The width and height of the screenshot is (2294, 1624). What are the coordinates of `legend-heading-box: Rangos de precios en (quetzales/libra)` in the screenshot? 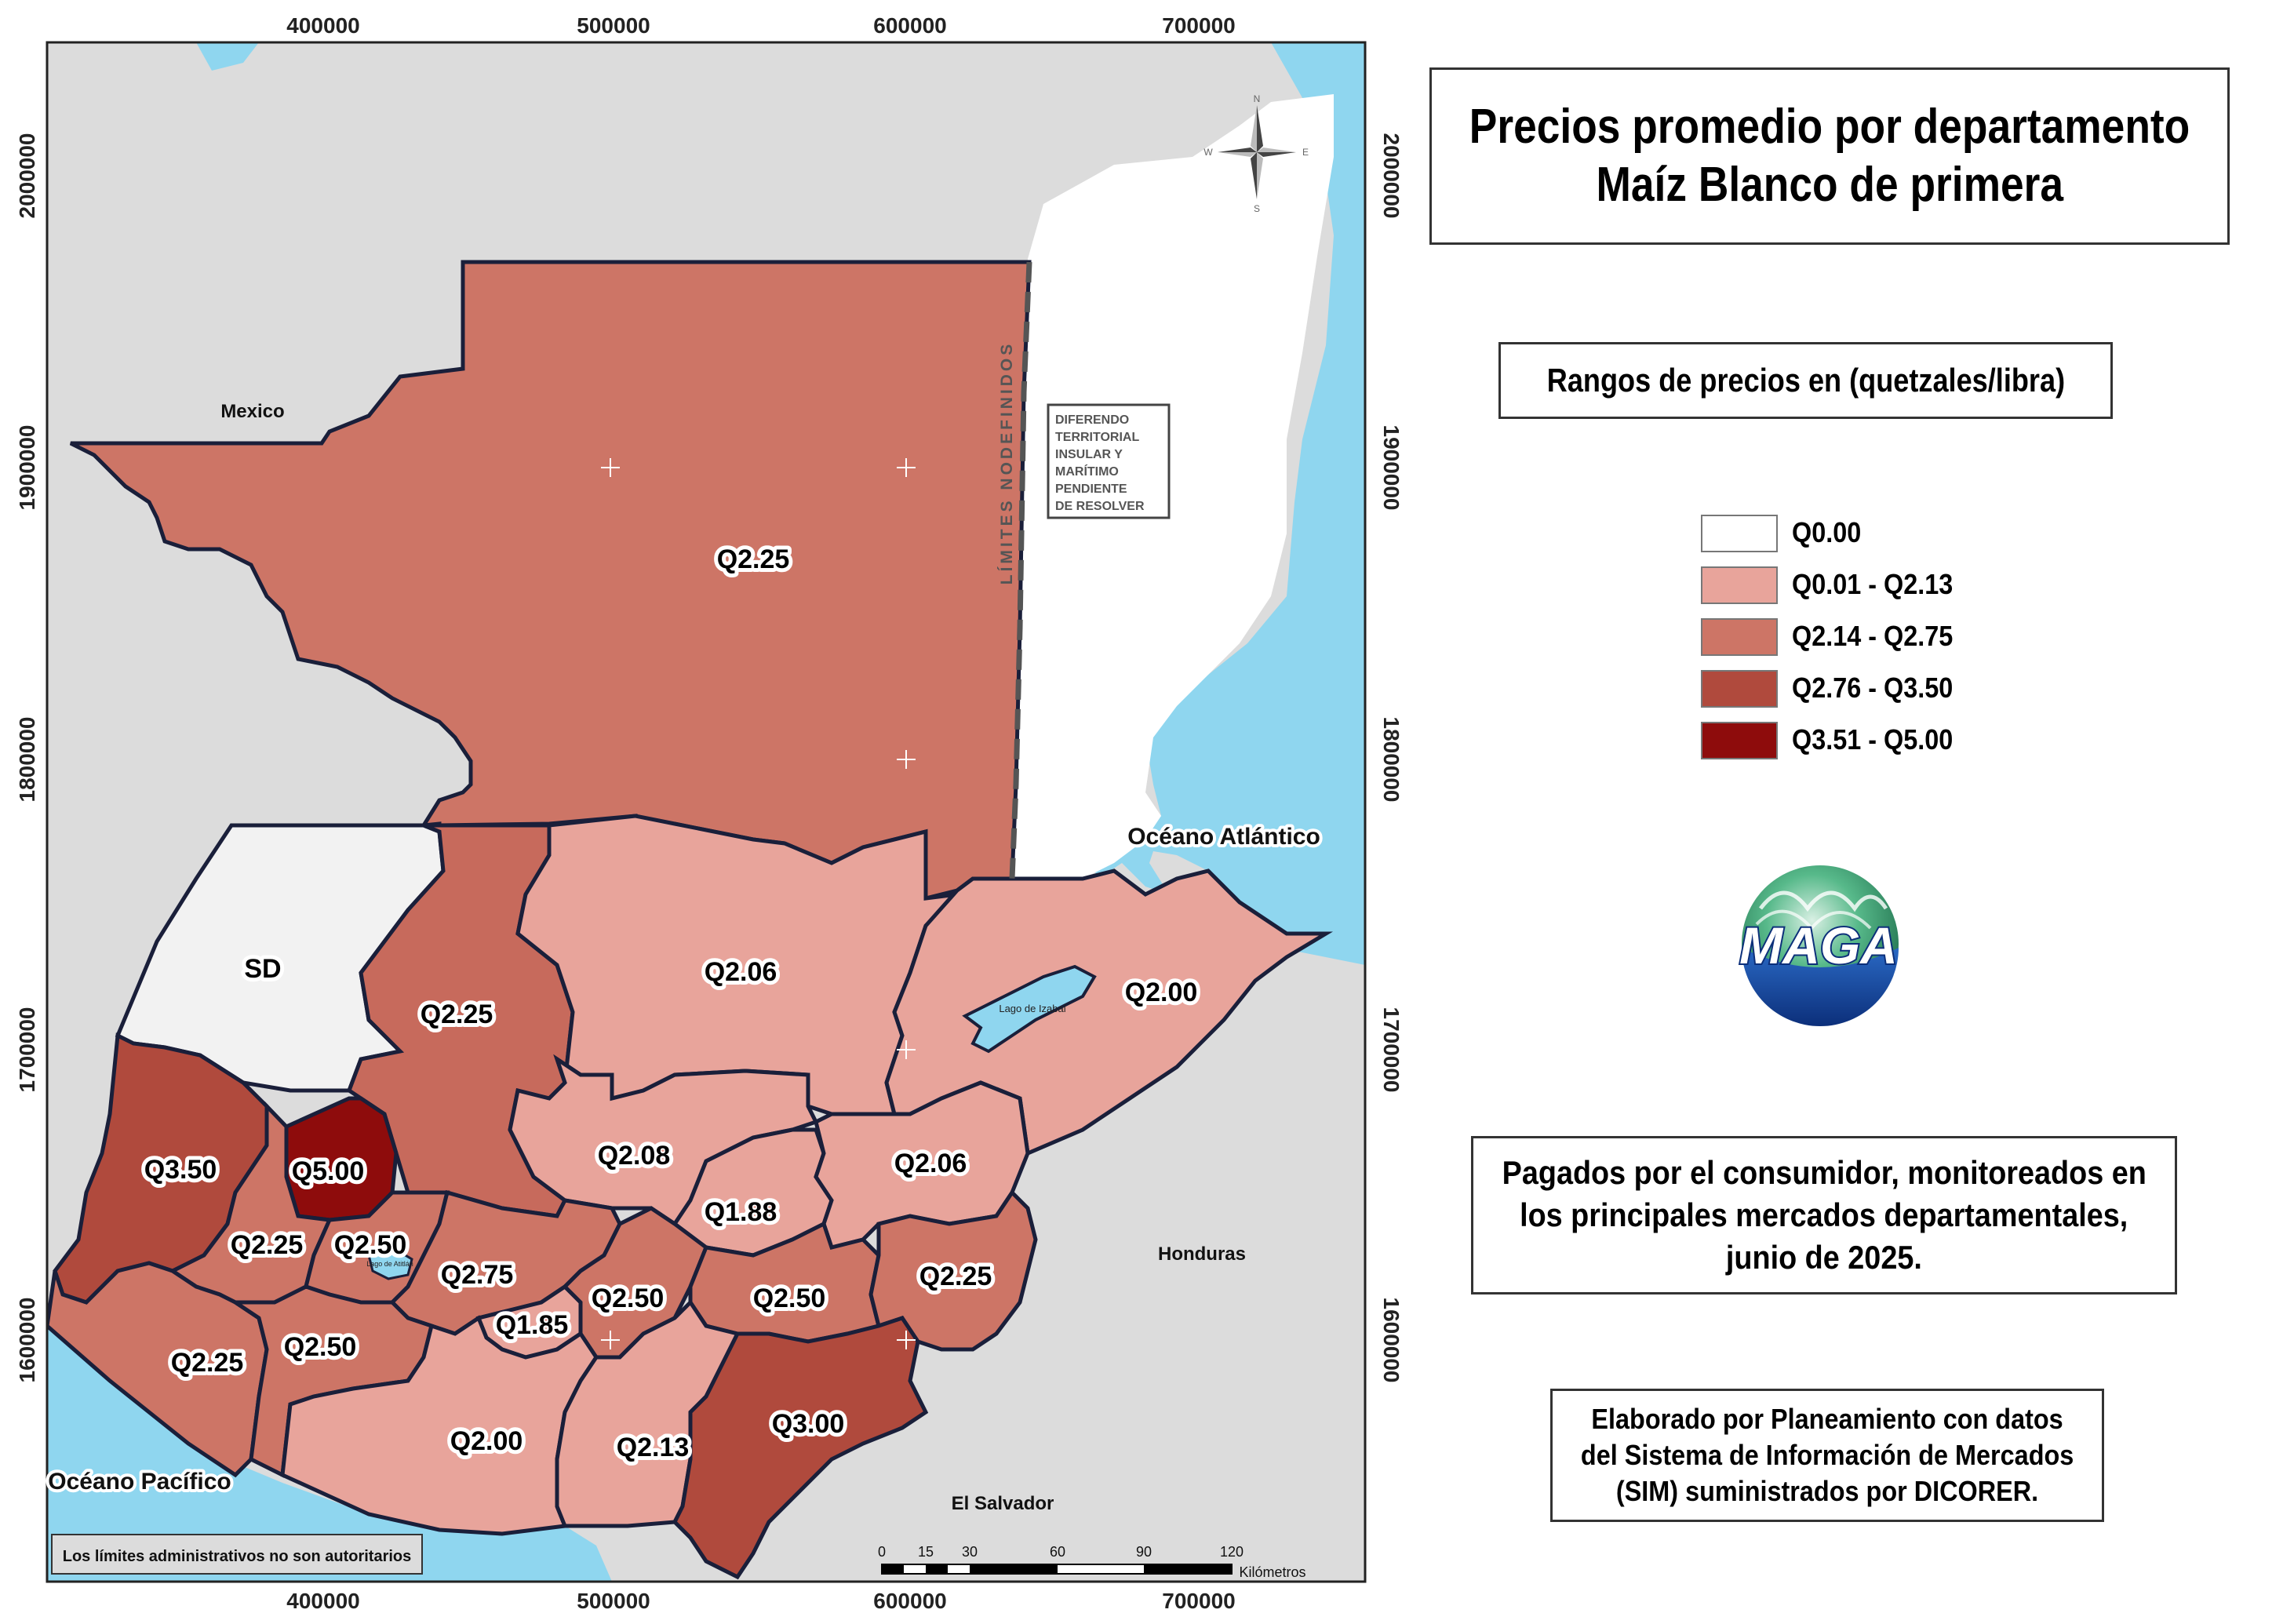 It's located at (1806, 380).